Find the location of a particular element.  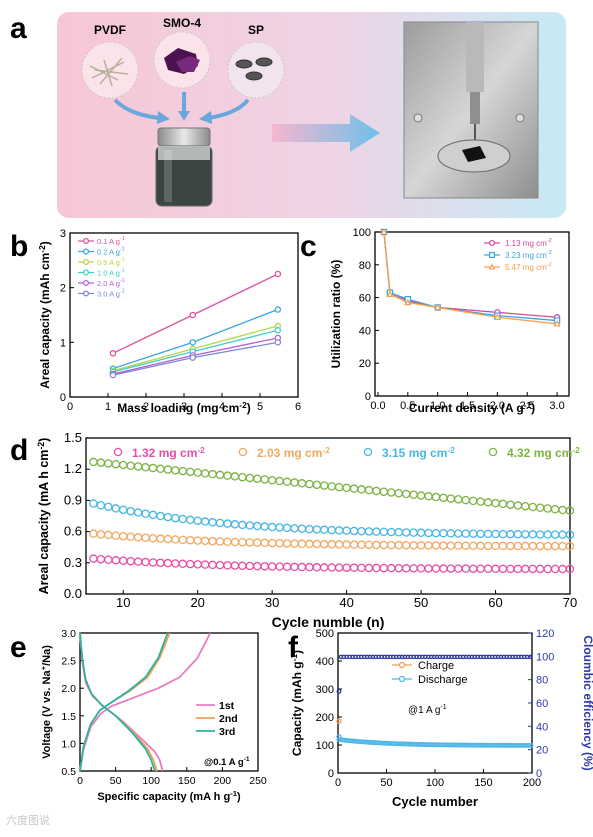

sp-label: SP is located at coordinates (256, 30).